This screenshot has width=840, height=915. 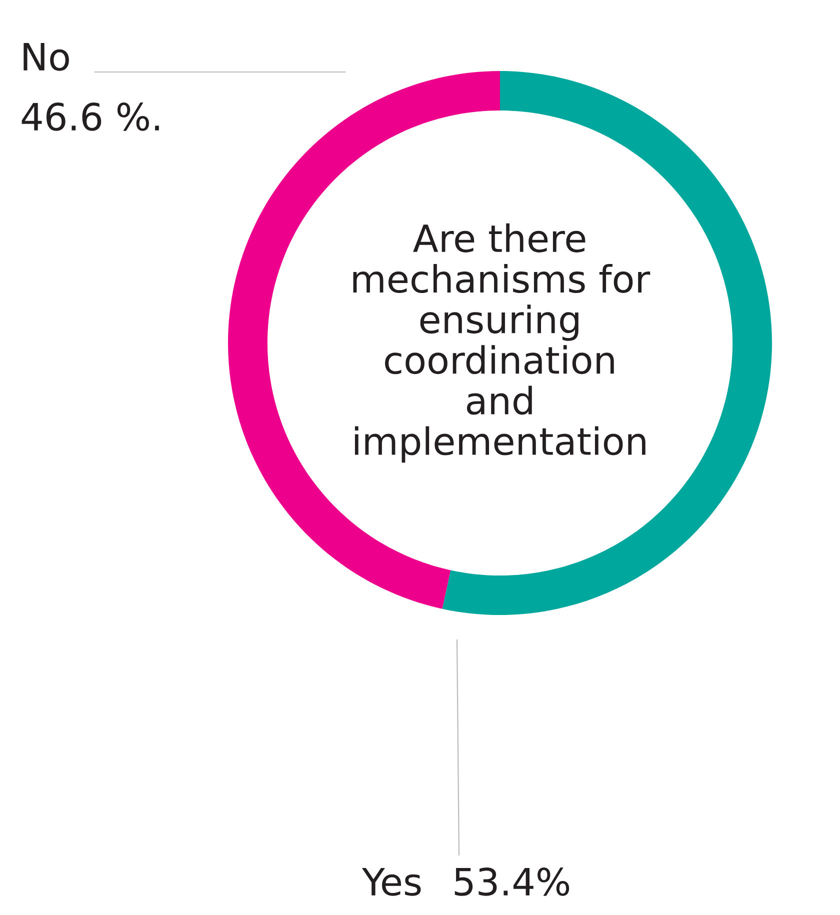 I want to click on text: Are there mechanisms for ensuring coordination and implementation, so click(x=501, y=343).